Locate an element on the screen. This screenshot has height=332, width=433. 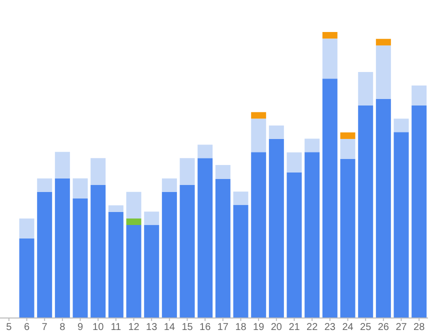
x-tick-label: 15 is located at coordinates (188, 327).